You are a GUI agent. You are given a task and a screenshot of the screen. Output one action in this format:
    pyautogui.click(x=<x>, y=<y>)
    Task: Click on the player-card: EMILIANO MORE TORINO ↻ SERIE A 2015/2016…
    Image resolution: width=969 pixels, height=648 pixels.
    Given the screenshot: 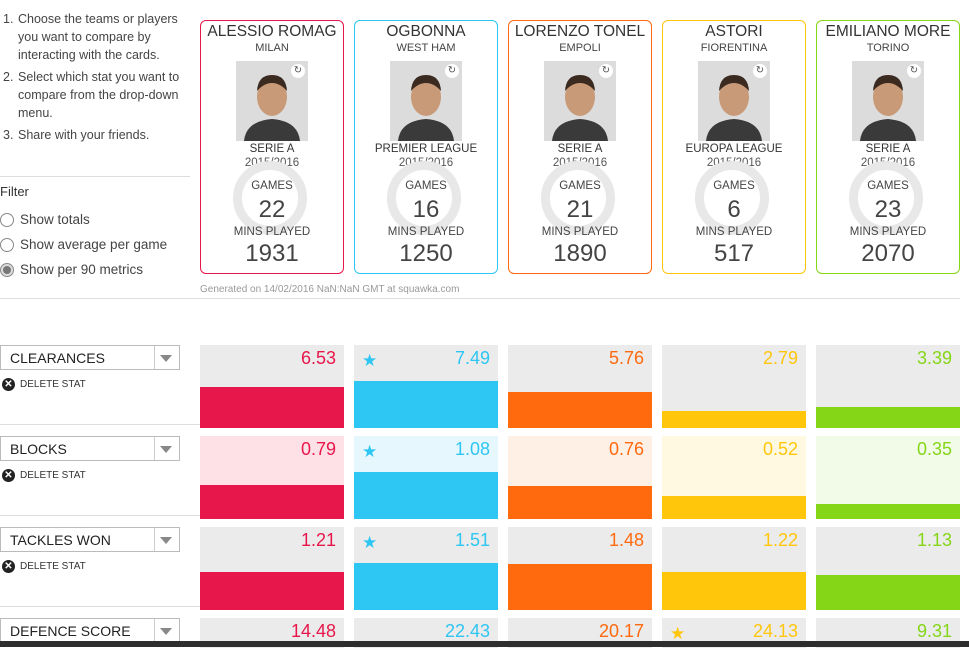 What is the action you would take?
    pyautogui.click(x=888, y=147)
    